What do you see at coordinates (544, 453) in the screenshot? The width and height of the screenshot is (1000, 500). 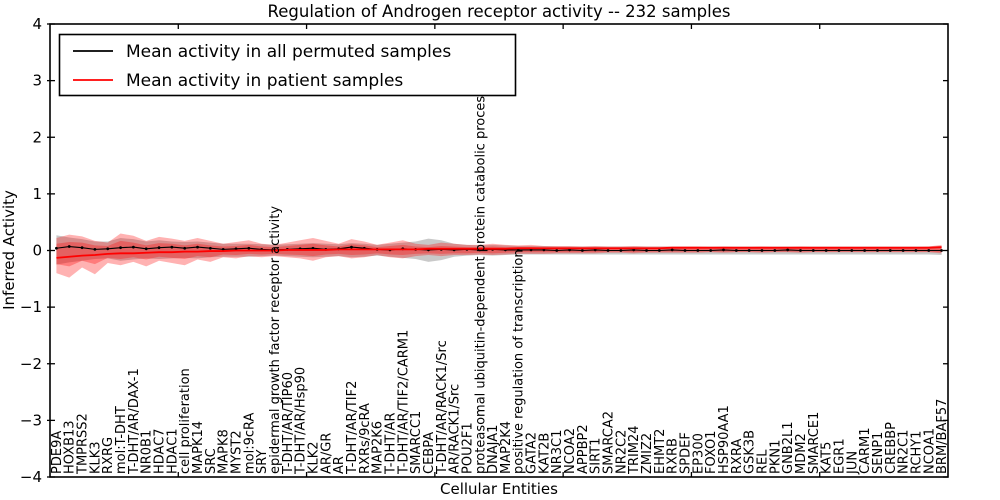 I see `x-tick-label: KAT2B` at bounding box center [544, 453].